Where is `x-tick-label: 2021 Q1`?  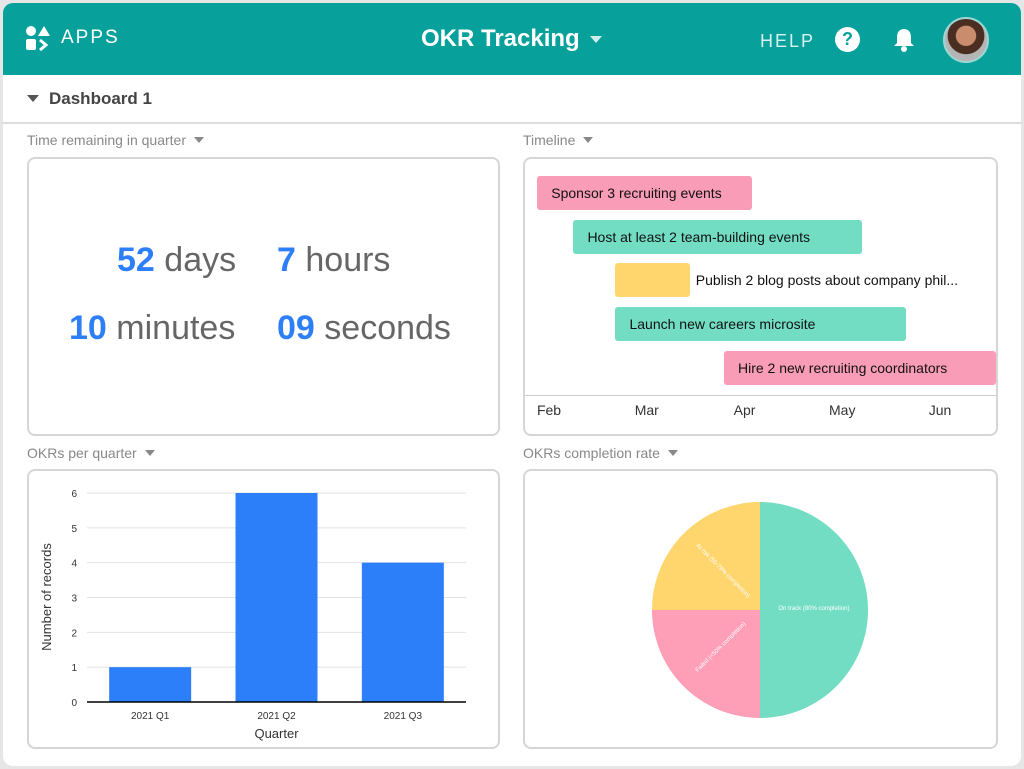 x-tick-label: 2021 Q1 is located at coordinates (150, 716).